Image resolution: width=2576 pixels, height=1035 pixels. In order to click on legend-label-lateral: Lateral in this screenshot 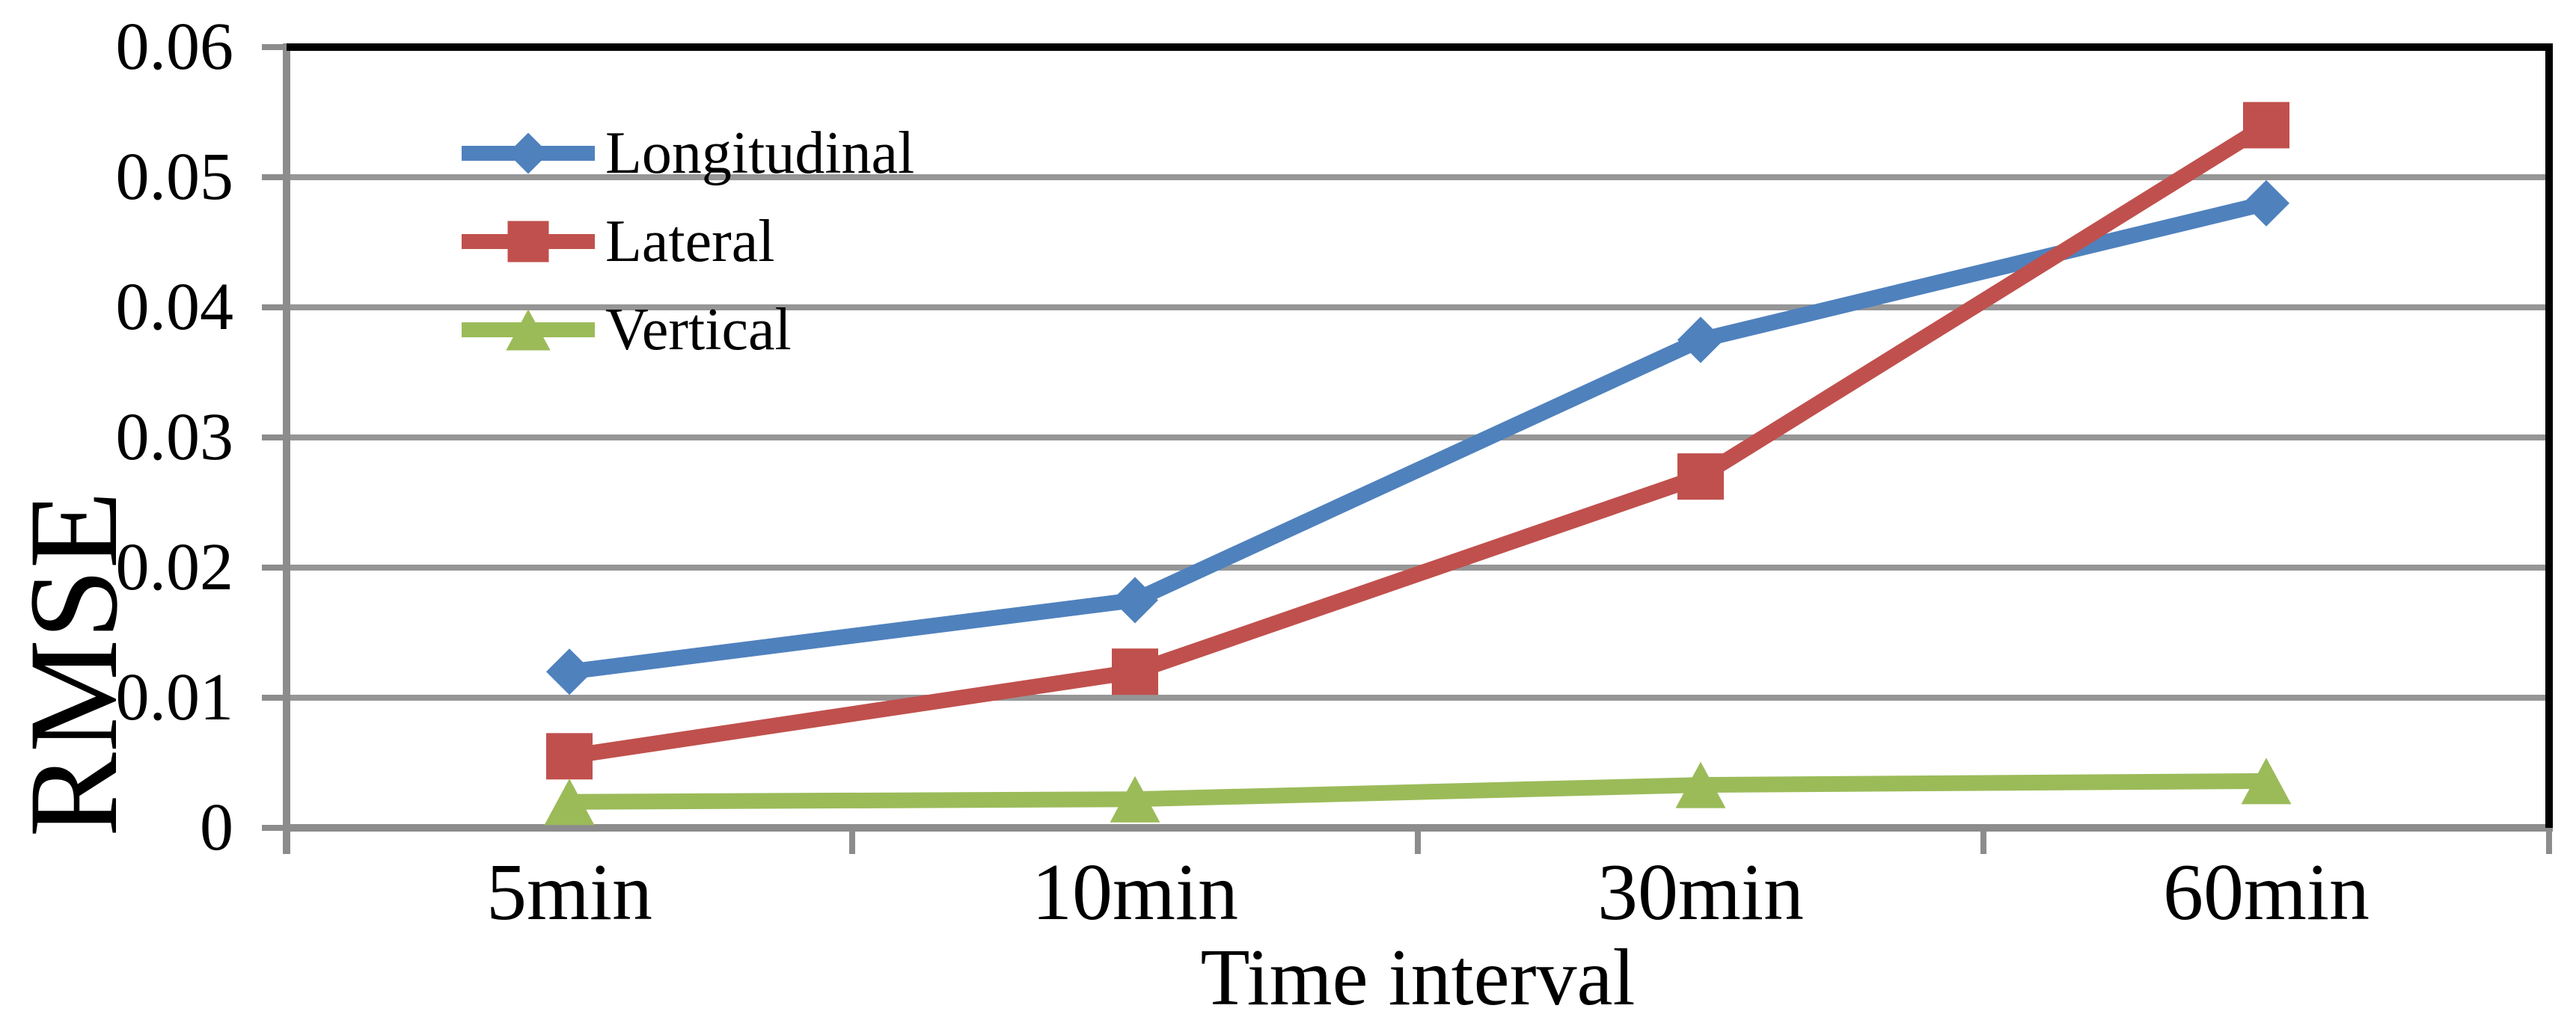, I will do `click(690, 241)`.